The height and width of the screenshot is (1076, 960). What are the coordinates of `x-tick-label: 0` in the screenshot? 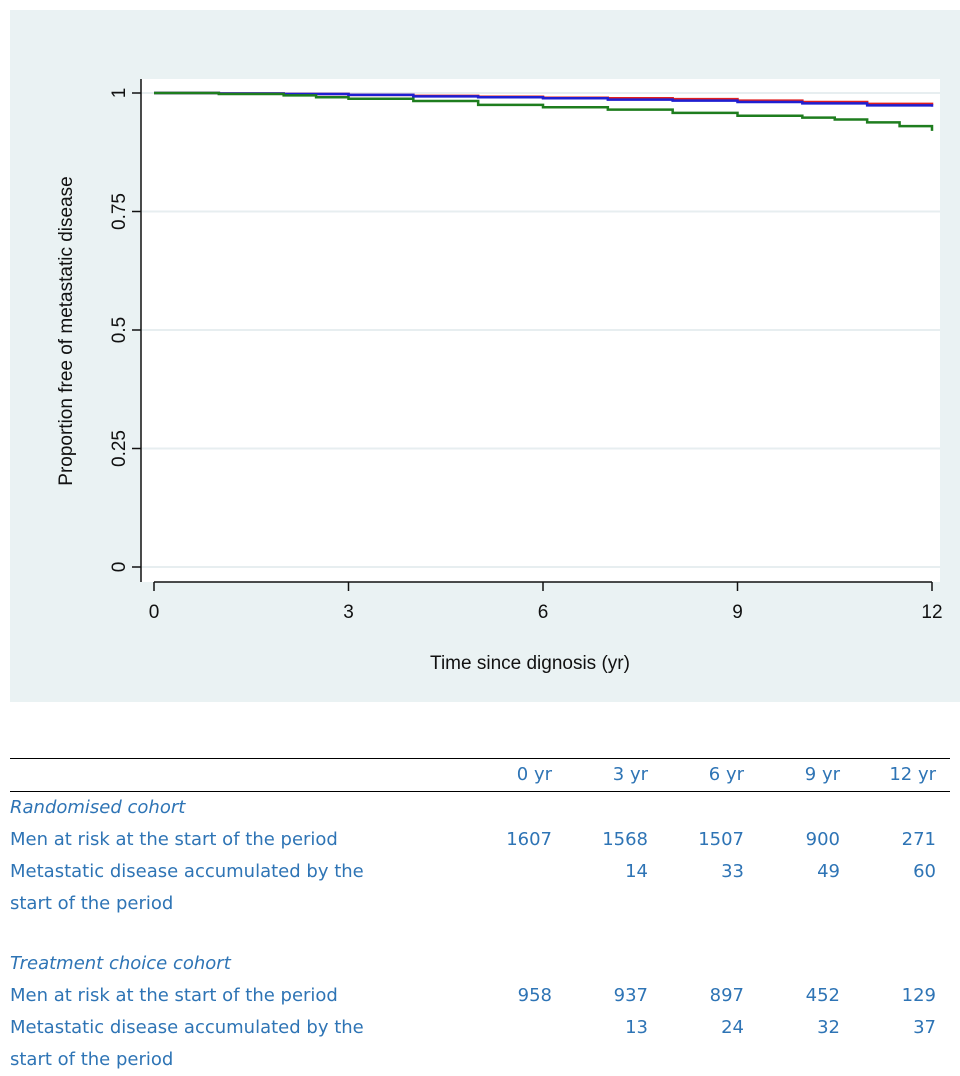 It's located at (154, 612).